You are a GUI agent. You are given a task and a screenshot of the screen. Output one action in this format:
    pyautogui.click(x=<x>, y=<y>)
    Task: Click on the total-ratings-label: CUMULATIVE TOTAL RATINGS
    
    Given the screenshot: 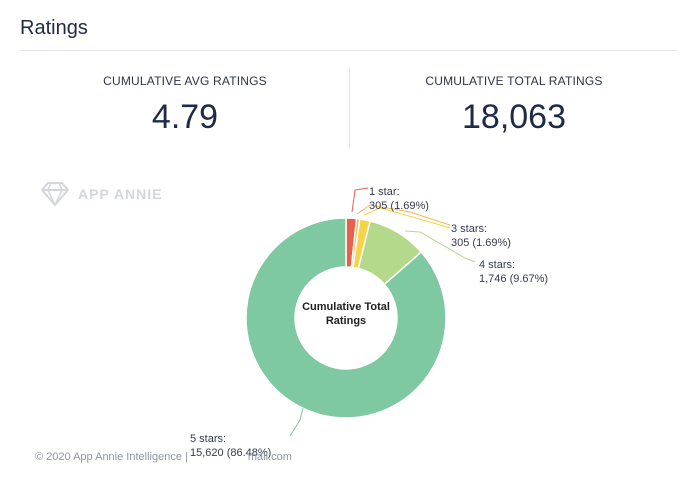 What is the action you would take?
    pyautogui.click(x=514, y=81)
    